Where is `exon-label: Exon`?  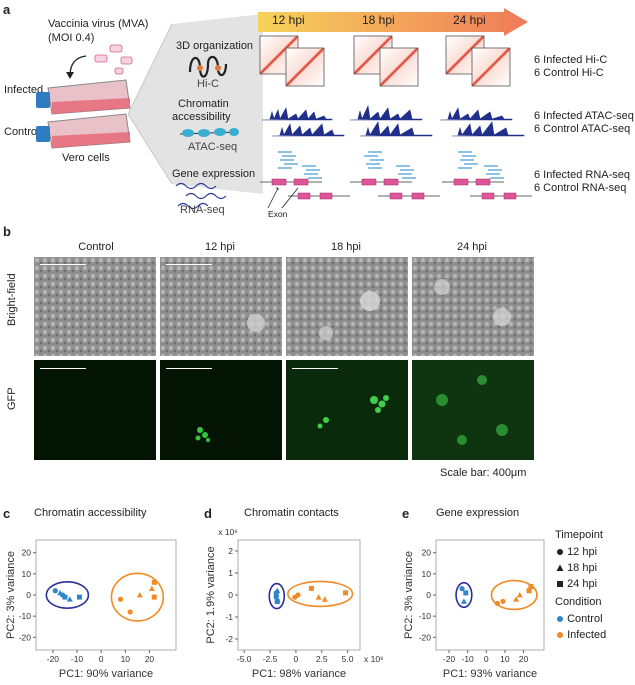
exon-label: Exon is located at coordinates (278, 214).